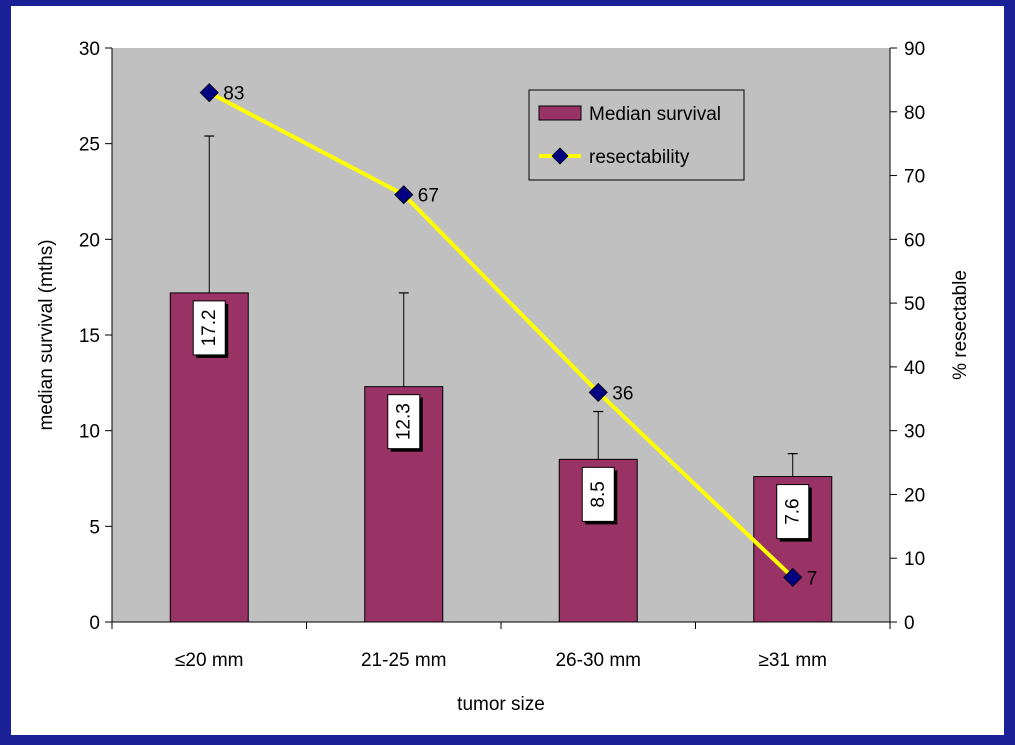 The width and height of the screenshot is (1015, 745). What do you see at coordinates (793, 660) in the screenshot?
I see `x-tick-label: ≥31 mm` at bounding box center [793, 660].